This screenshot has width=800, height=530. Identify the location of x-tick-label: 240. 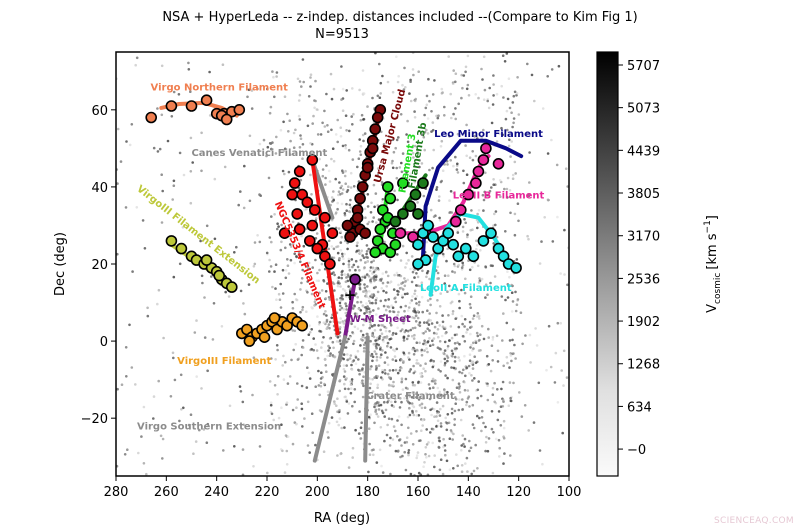
(216, 492).